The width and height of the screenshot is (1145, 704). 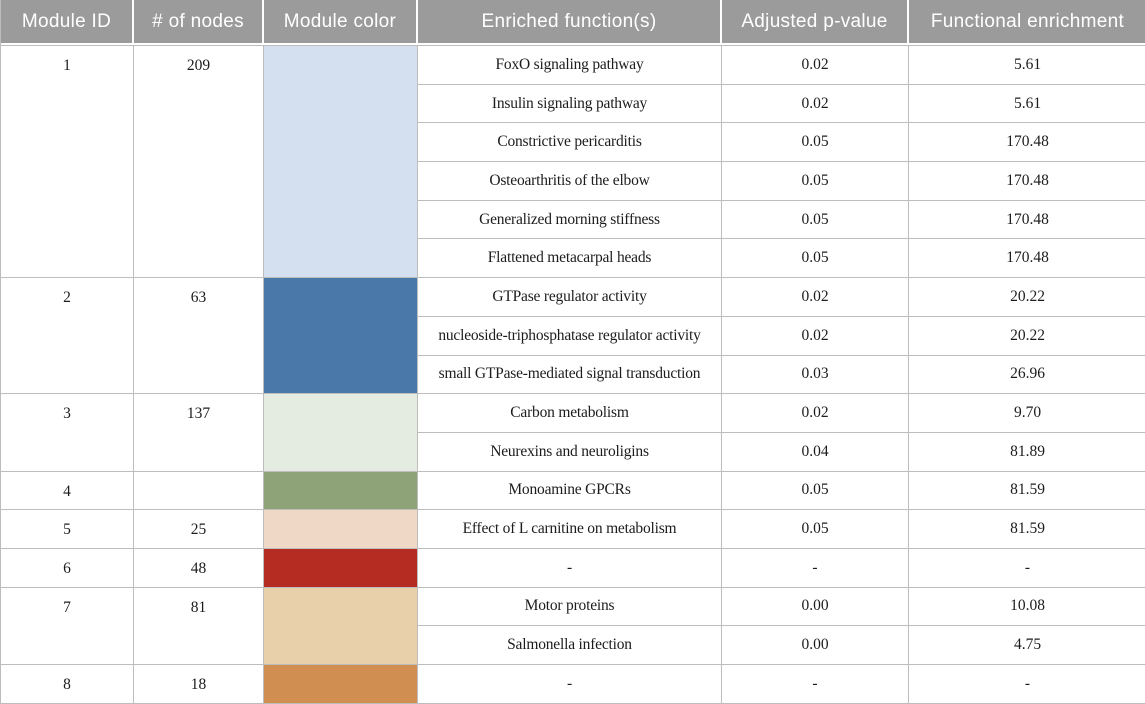 I want to click on node-count-cell: 18, so click(x=199, y=683).